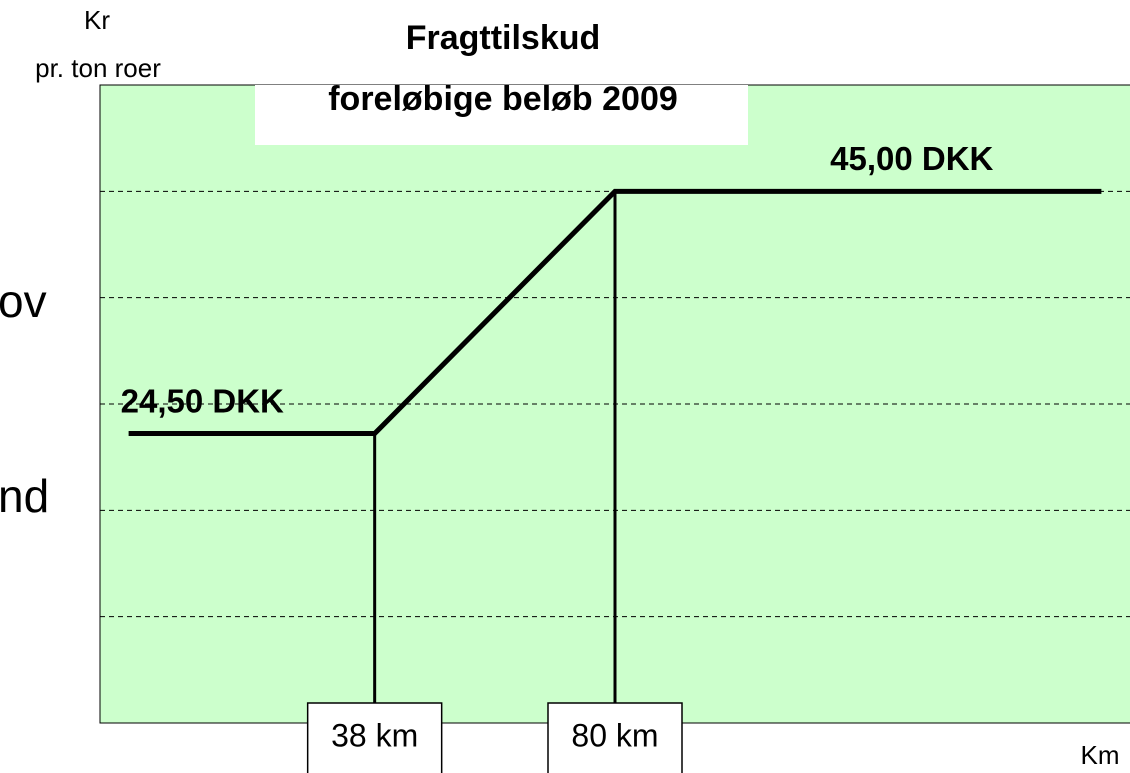 The height and width of the screenshot is (773, 1130). Describe the element at coordinates (23, 301) in the screenshot. I see `background-text: ov` at that location.